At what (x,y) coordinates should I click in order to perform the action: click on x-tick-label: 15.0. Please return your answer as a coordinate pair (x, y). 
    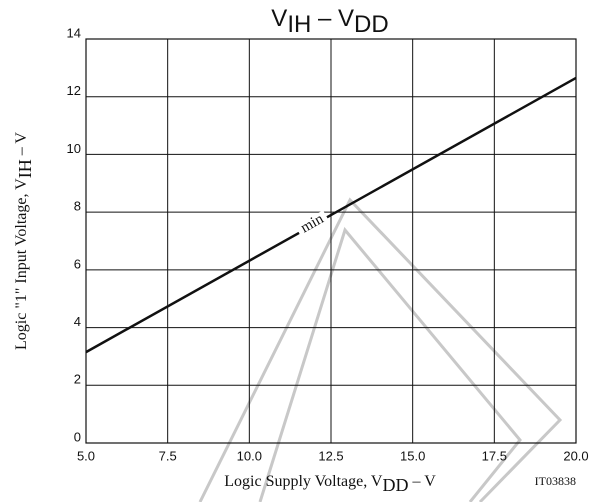
    Looking at the image, I should click on (412, 455).